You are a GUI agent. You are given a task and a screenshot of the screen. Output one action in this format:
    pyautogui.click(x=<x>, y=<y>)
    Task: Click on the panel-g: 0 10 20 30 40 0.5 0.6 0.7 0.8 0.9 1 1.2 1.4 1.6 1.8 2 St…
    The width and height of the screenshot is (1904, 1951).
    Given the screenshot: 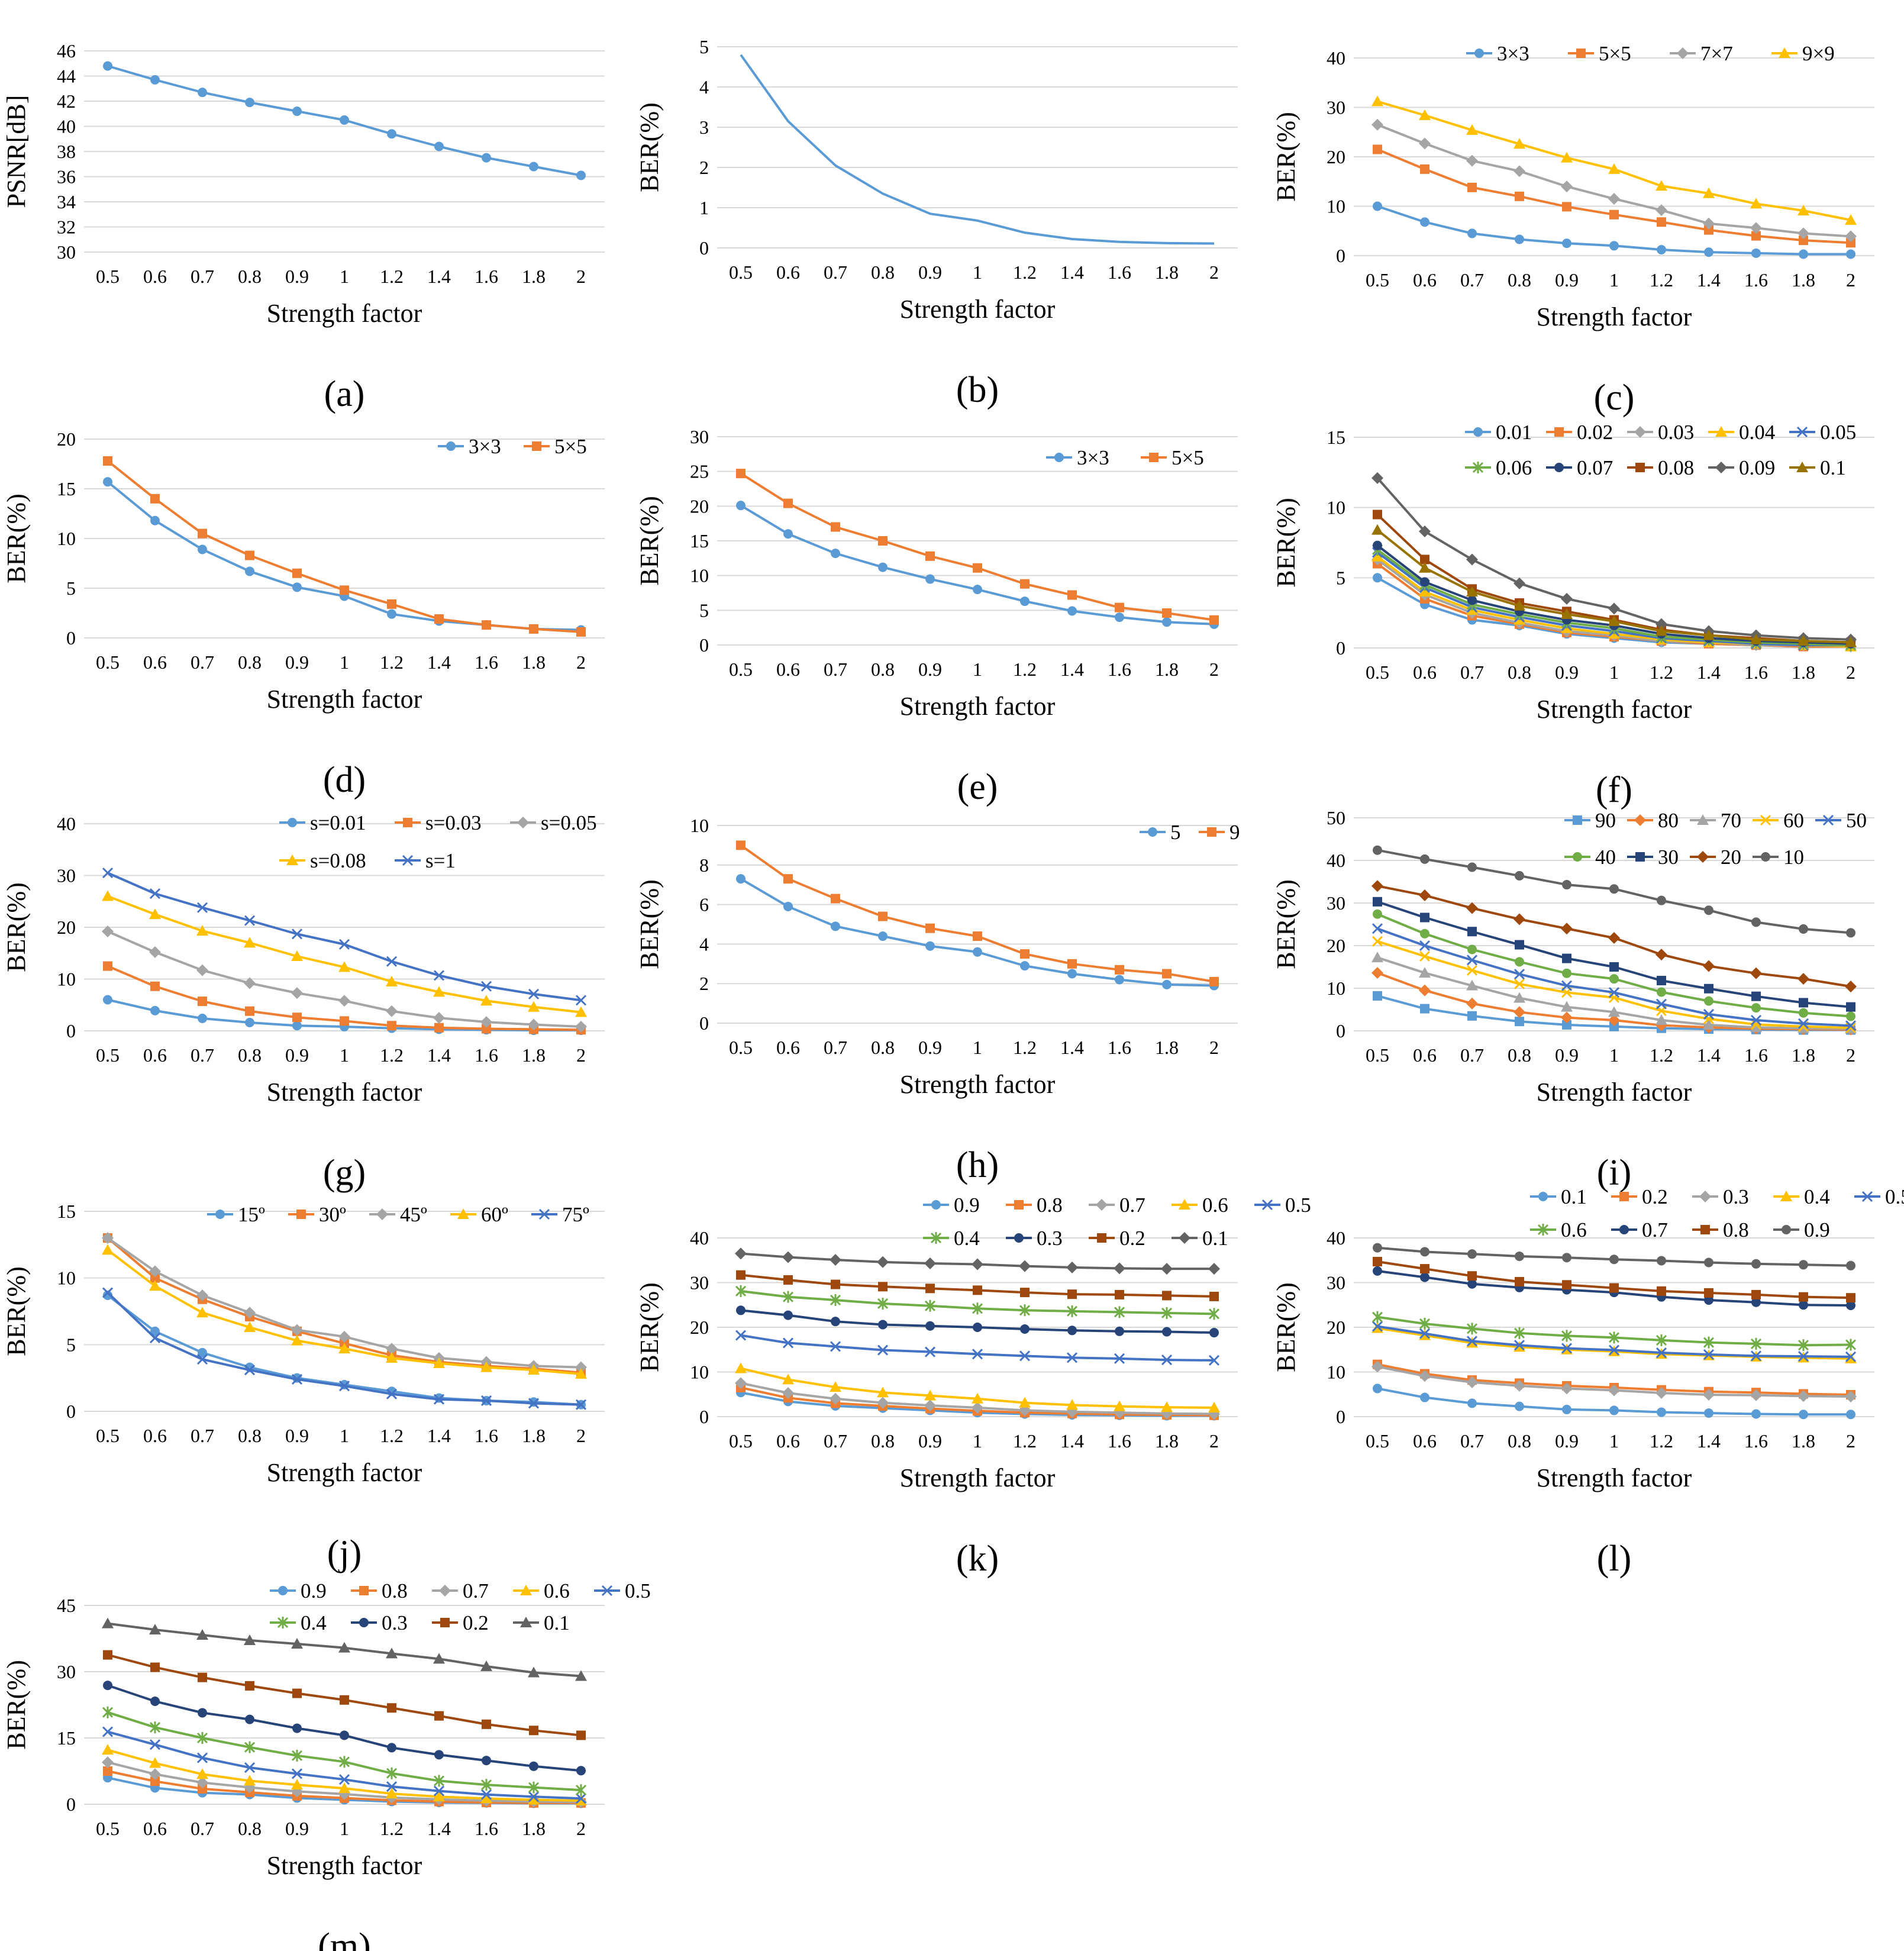 What is the action you would take?
    pyautogui.click(x=303, y=1002)
    